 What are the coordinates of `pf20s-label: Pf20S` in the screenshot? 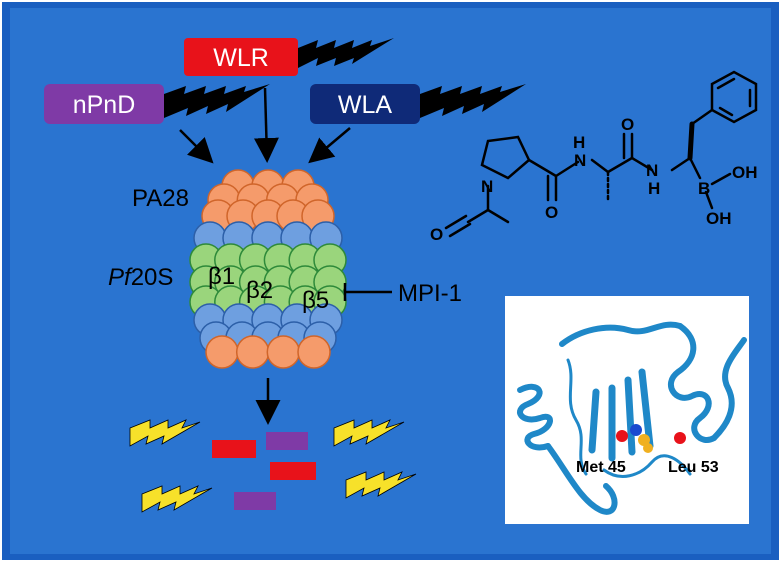 It's located at (140, 277).